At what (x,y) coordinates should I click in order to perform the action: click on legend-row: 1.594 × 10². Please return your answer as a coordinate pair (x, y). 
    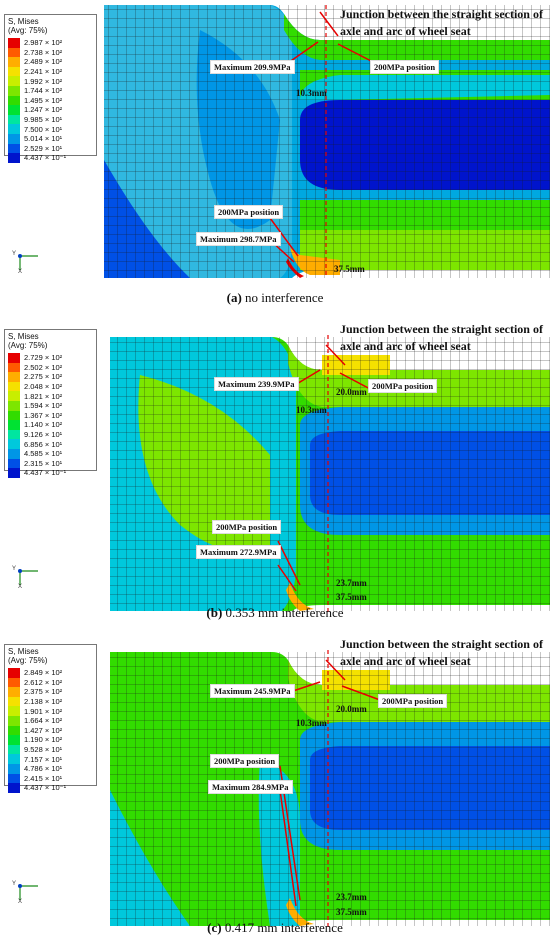
    Looking at the image, I should click on (50, 405).